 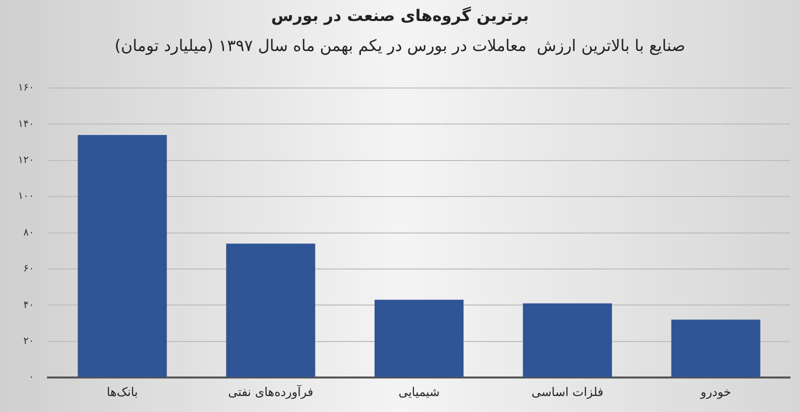 What do you see at coordinates (122, 391) in the screenshot?
I see `x-tick-label: بانک‌ها` at bounding box center [122, 391].